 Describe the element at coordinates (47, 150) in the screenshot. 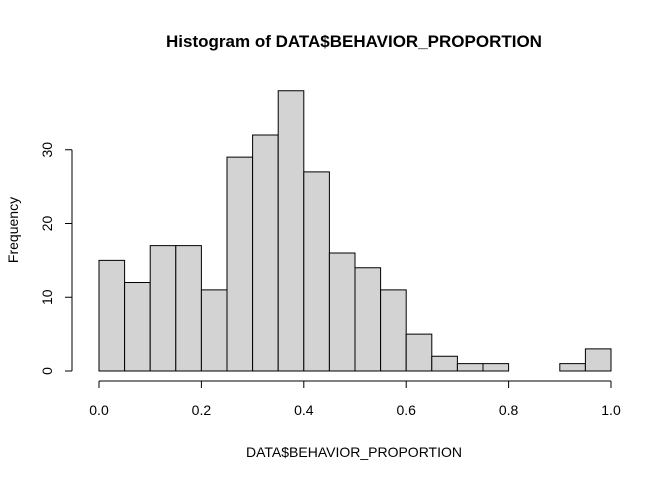

I see `y-tick-label-3: 30` at that location.